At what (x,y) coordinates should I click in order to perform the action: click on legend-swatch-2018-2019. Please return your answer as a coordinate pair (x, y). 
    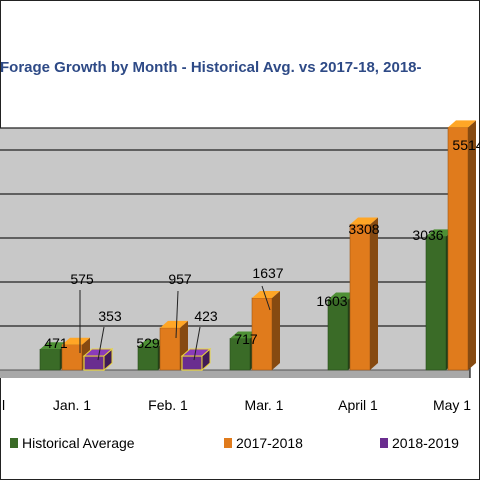
    Looking at the image, I should click on (384, 443).